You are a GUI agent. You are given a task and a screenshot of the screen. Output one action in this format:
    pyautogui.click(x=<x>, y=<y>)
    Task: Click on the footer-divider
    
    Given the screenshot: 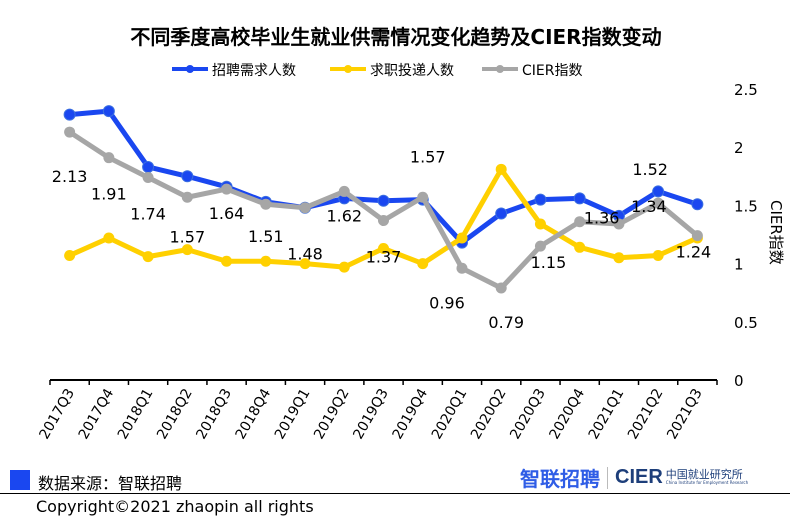 What is the action you would take?
    pyautogui.click(x=395, y=493)
    